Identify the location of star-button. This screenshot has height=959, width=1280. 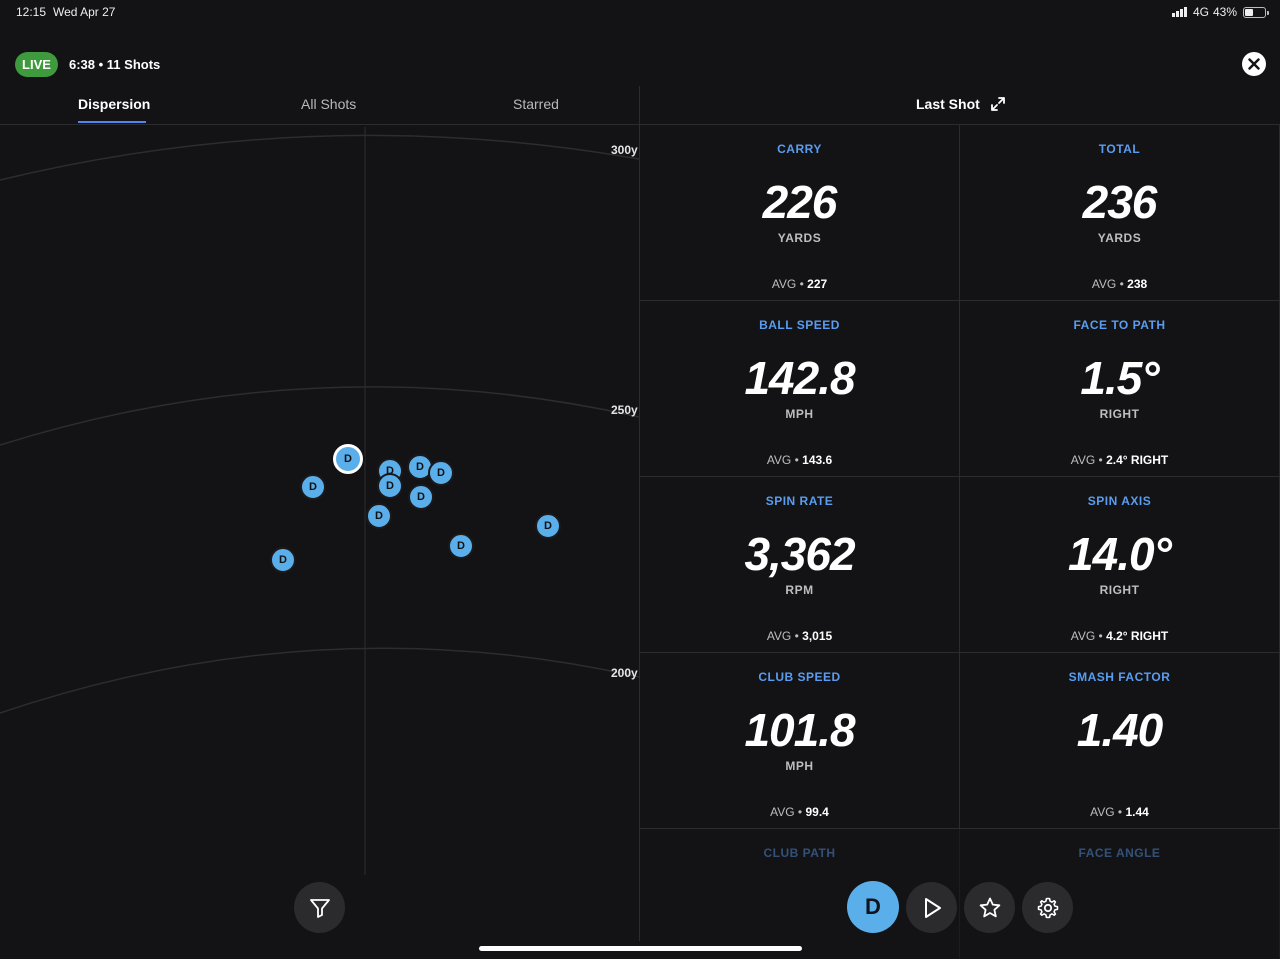
(989, 907).